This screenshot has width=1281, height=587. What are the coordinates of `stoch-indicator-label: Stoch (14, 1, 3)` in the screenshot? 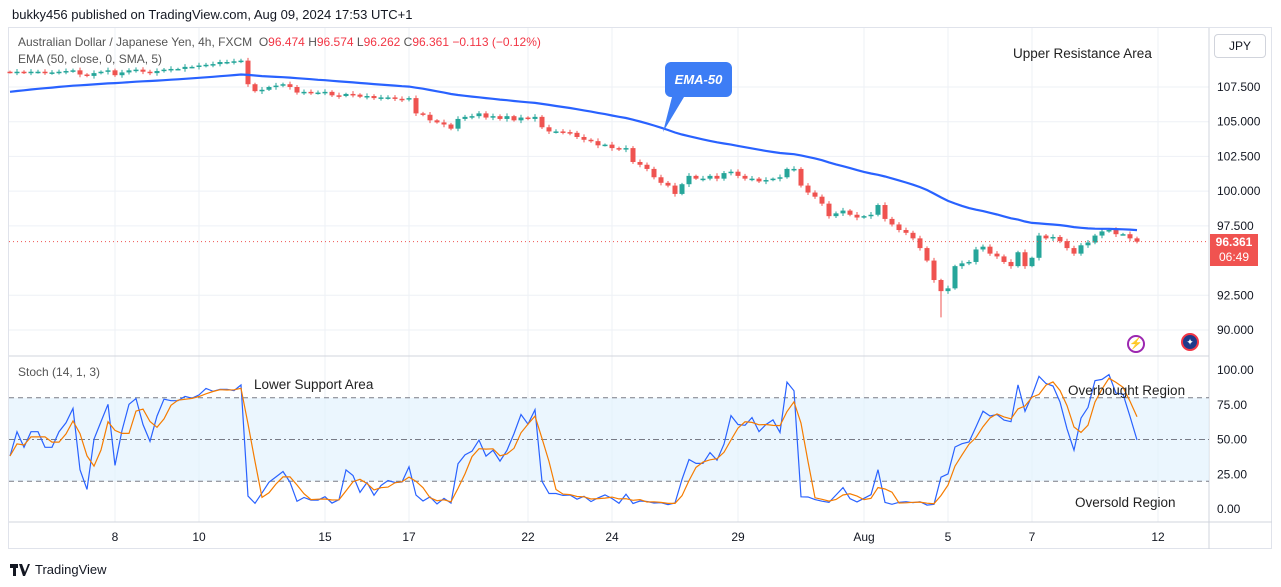 It's located at (59, 372).